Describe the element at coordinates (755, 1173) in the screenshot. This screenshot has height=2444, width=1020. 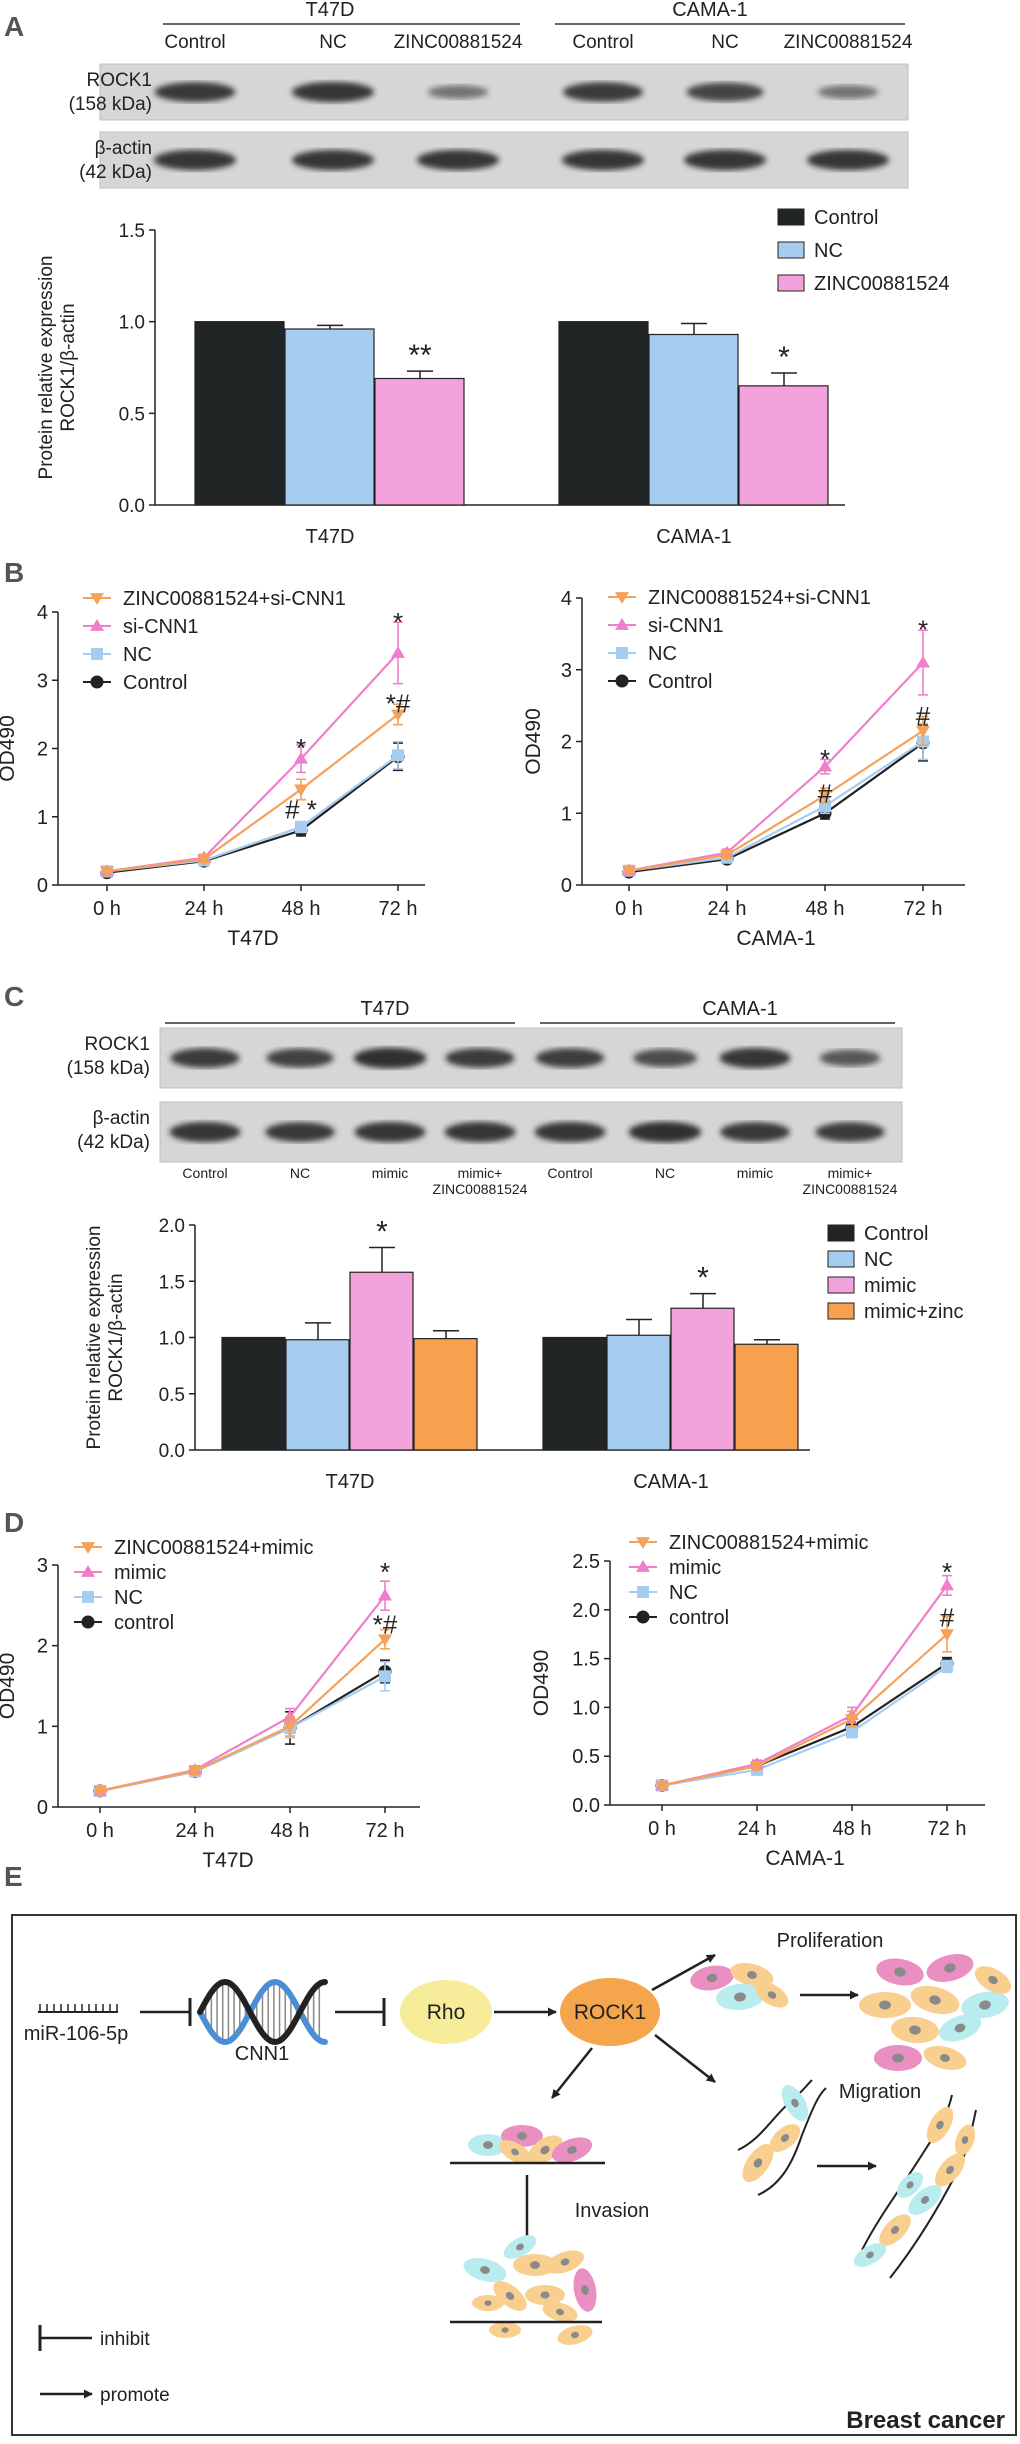
I see `blot-lane-label: mimic` at that location.